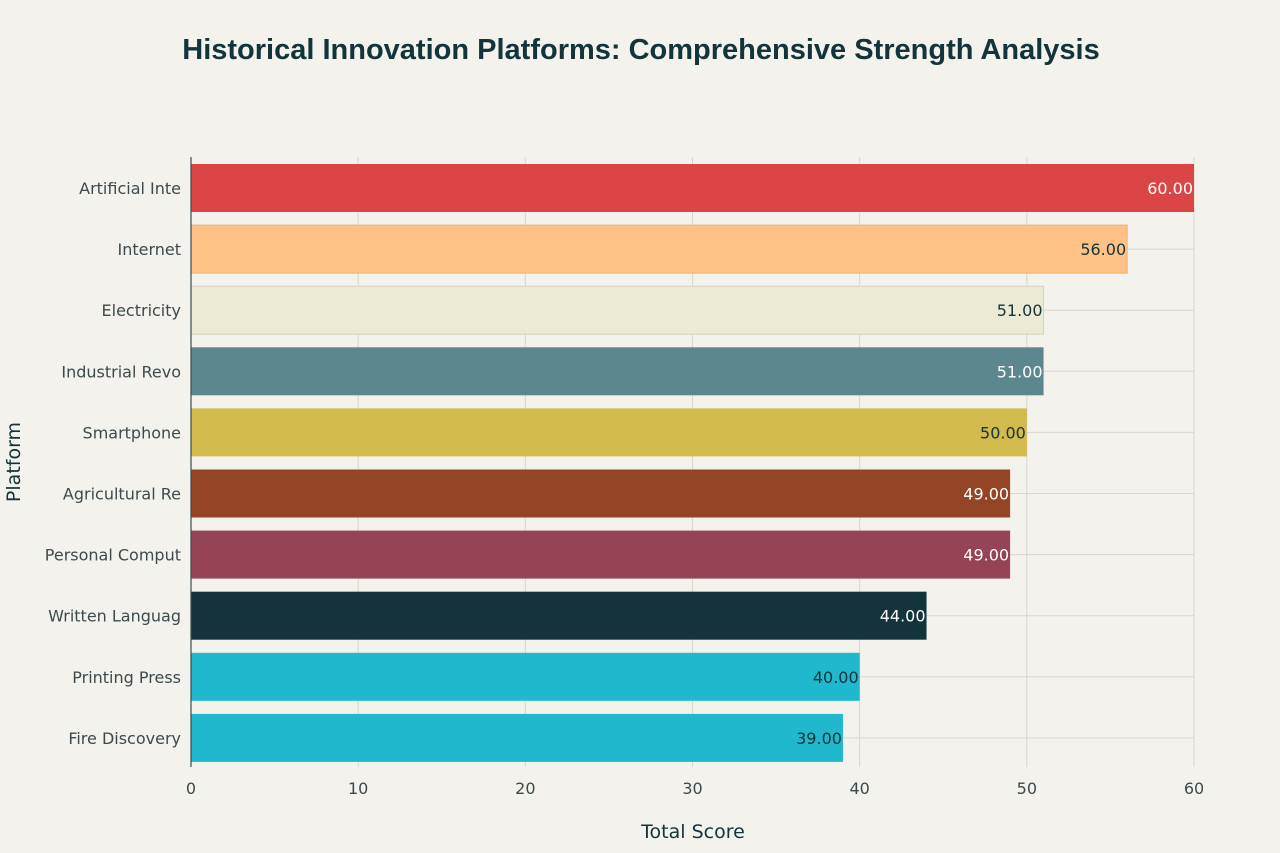 This screenshot has height=853, width=1280. What do you see at coordinates (132, 432) in the screenshot?
I see `y-tick-label: Smartphone` at bounding box center [132, 432].